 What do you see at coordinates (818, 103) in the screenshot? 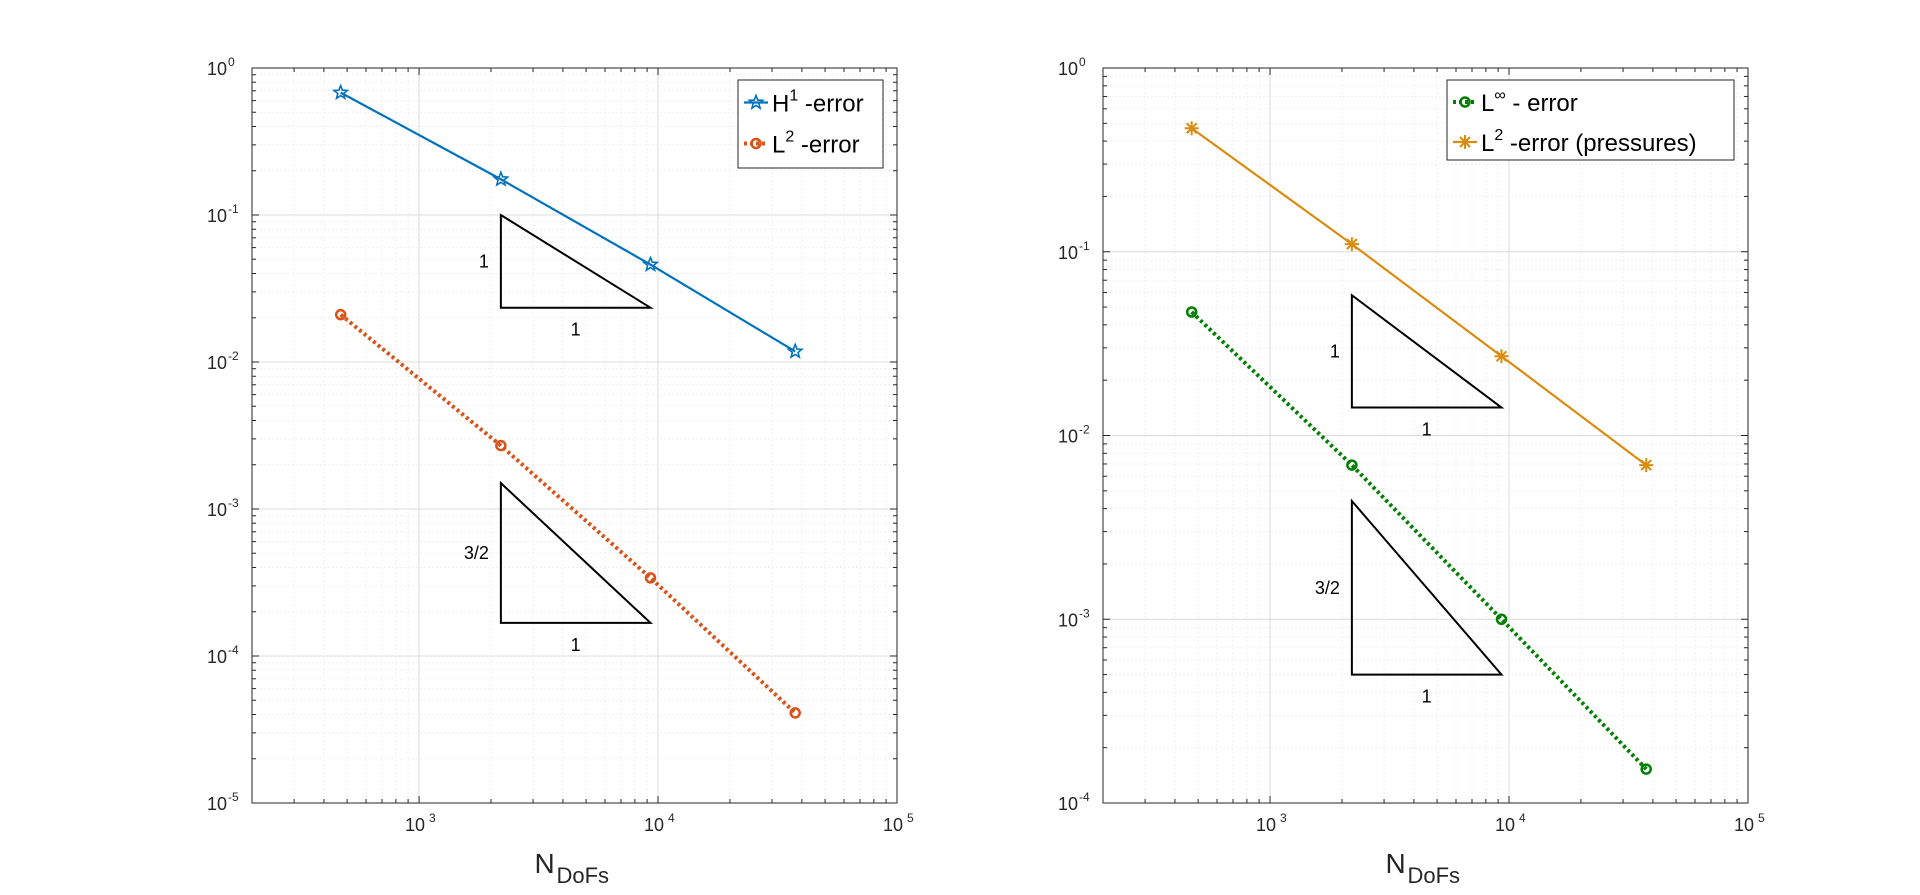
I see `legend-label: H1 -error` at bounding box center [818, 103].